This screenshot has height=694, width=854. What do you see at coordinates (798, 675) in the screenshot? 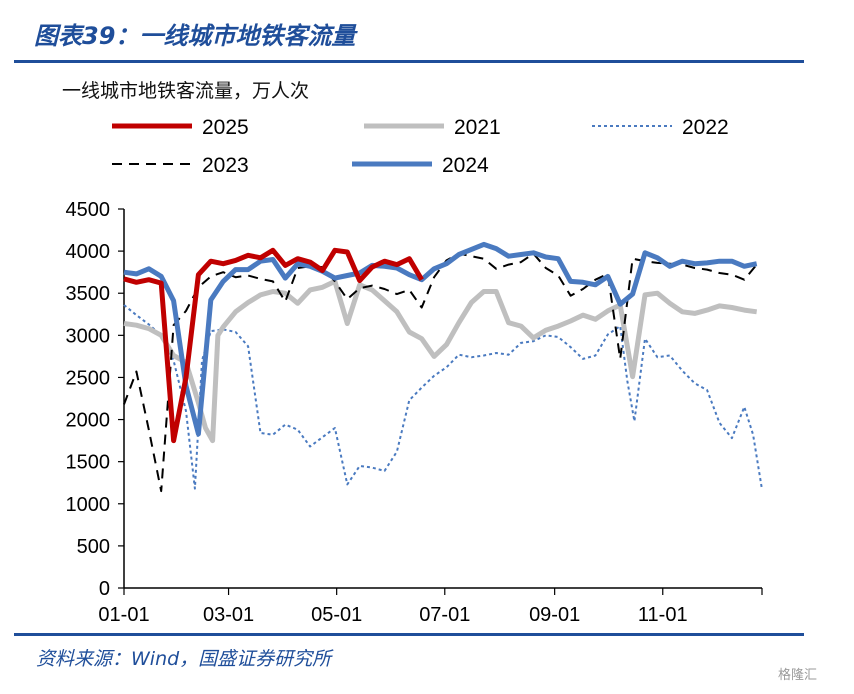
I see `watermark: 格隆汇` at bounding box center [798, 675].